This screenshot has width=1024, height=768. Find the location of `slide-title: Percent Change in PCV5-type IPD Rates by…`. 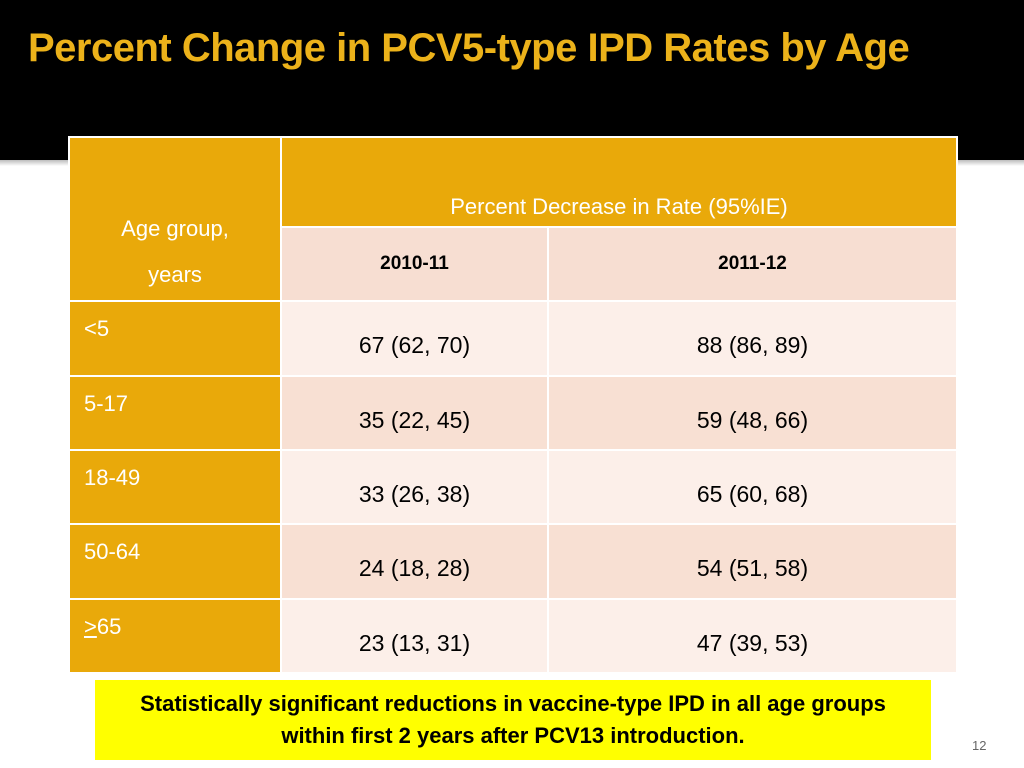

slide-title: Percent Change in PCV5-type IPD Rates by… is located at coordinates (469, 48).